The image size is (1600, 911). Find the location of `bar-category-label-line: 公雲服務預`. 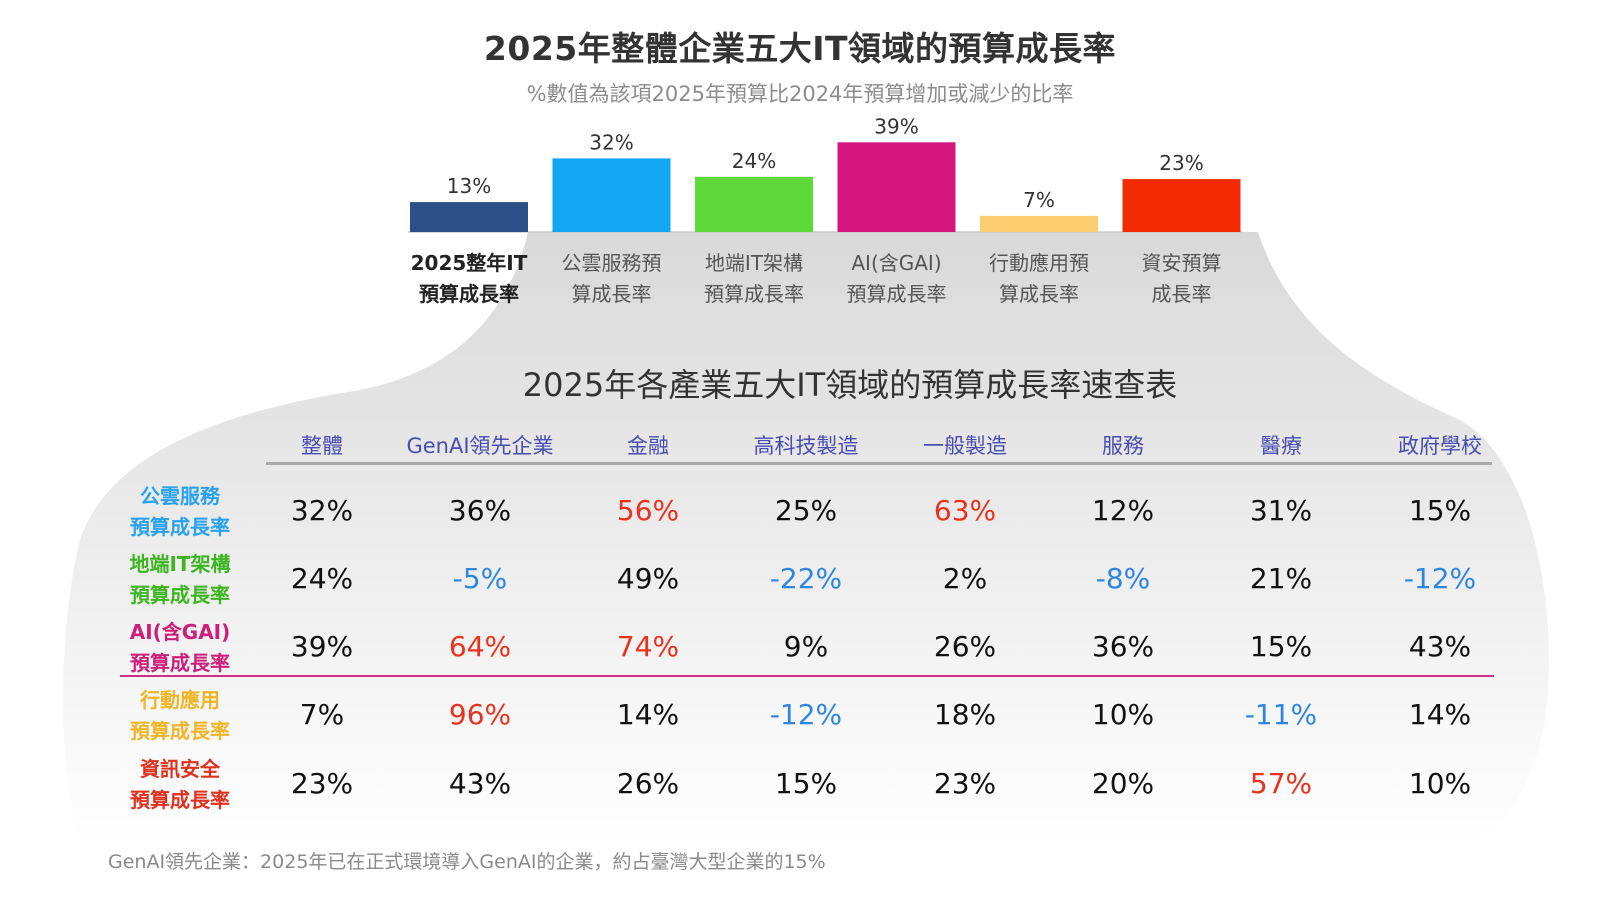

bar-category-label-line: 公雲服務預 is located at coordinates (611, 263).